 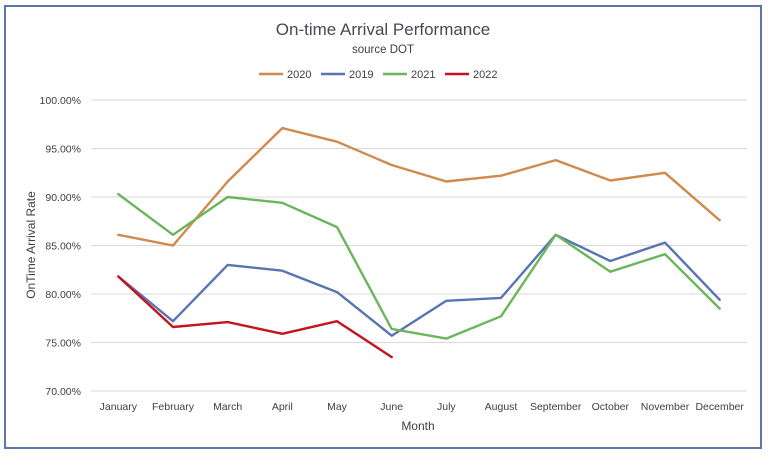 What do you see at coordinates (119, 407) in the screenshot?
I see `x-tick-label-january: January` at bounding box center [119, 407].